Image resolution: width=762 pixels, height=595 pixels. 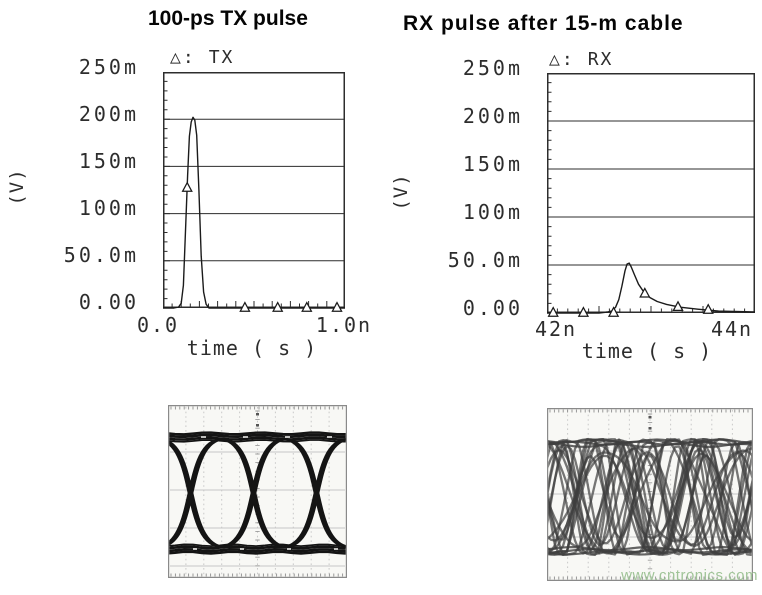 I want to click on rx-chart-title: RX pulse after 15-m cable, so click(x=543, y=23).